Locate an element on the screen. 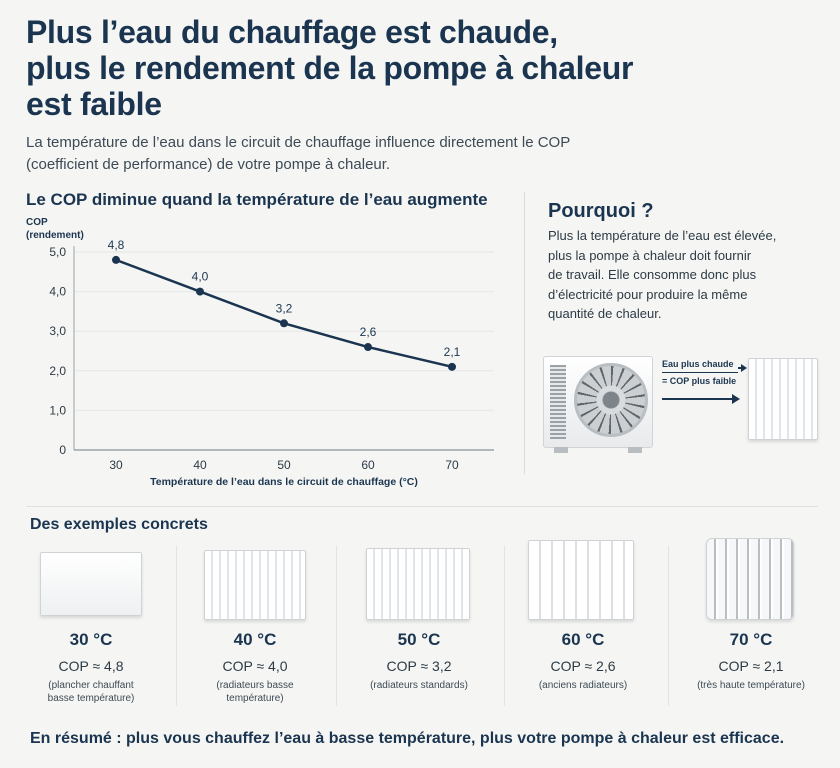 Image resolution: width=840 pixels, height=768 pixels. data-label: 4,0 is located at coordinates (200, 277).